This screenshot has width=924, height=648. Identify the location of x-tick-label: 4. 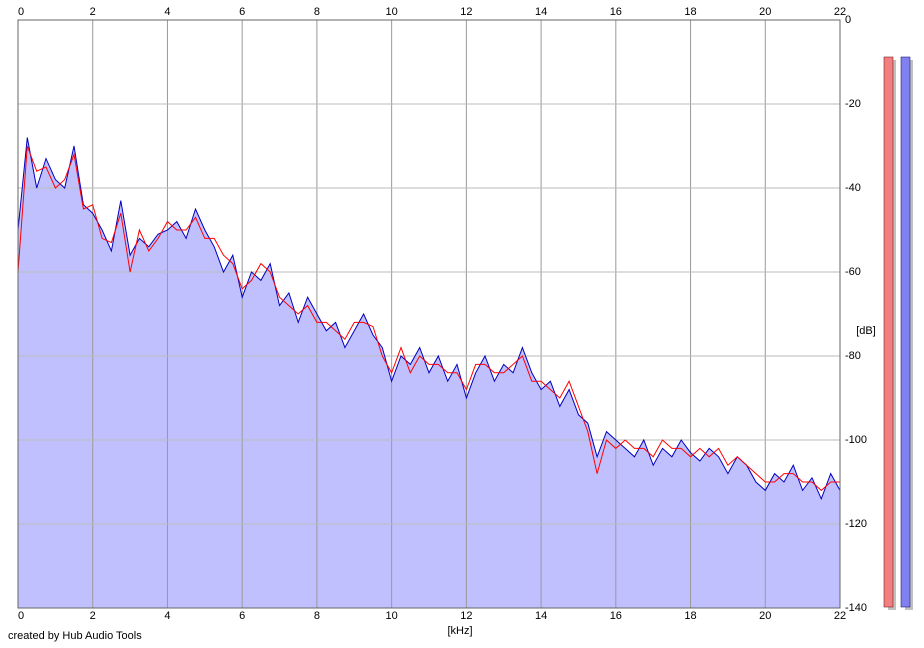
(167, 616).